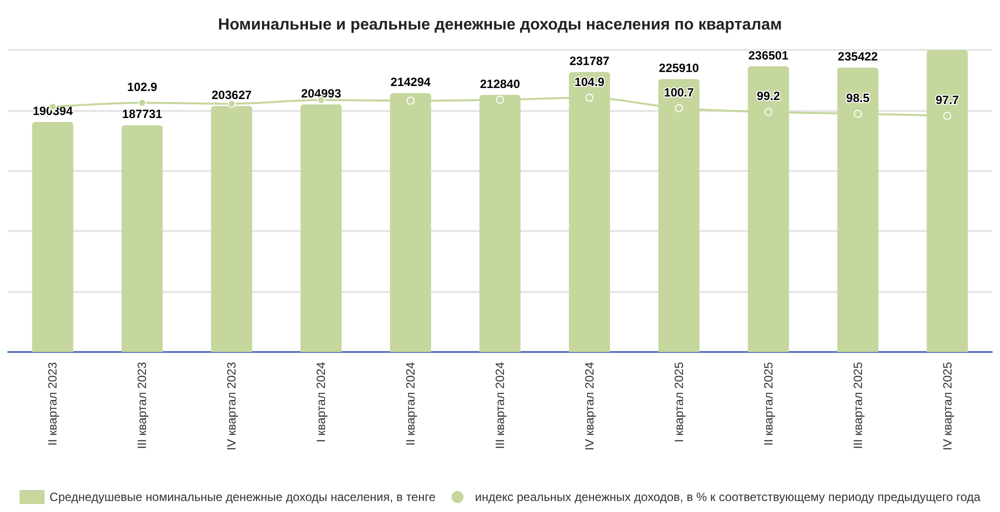 This screenshot has width=1000, height=512. What do you see at coordinates (589, 81) in the screenshot?
I see `data-label: 104.9` at bounding box center [589, 81].